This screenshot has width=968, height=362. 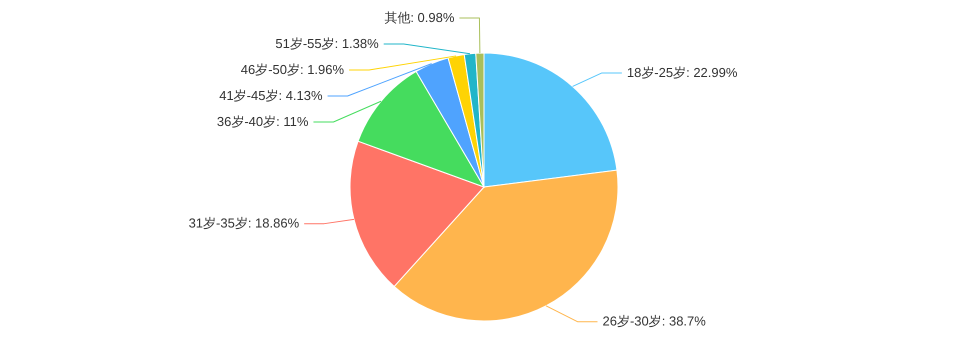 What do you see at coordinates (654, 321) in the screenshot?
I see `slice-label: 26岁-30岁: 38.7%` at bounding box center [654, 321].